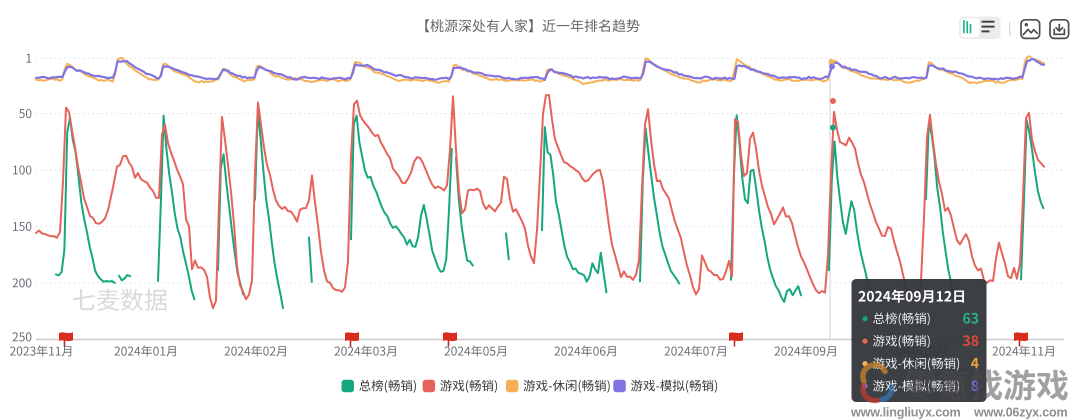 This screenshot has width=1080, height=419. I want to click on svg-text: www.lingliuyx.com, so click(905, 412).